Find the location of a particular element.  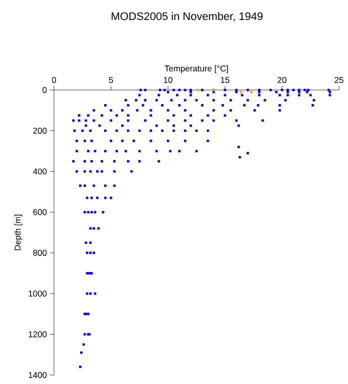

x-tick-label: 25 is located at coordinates (339, 79).